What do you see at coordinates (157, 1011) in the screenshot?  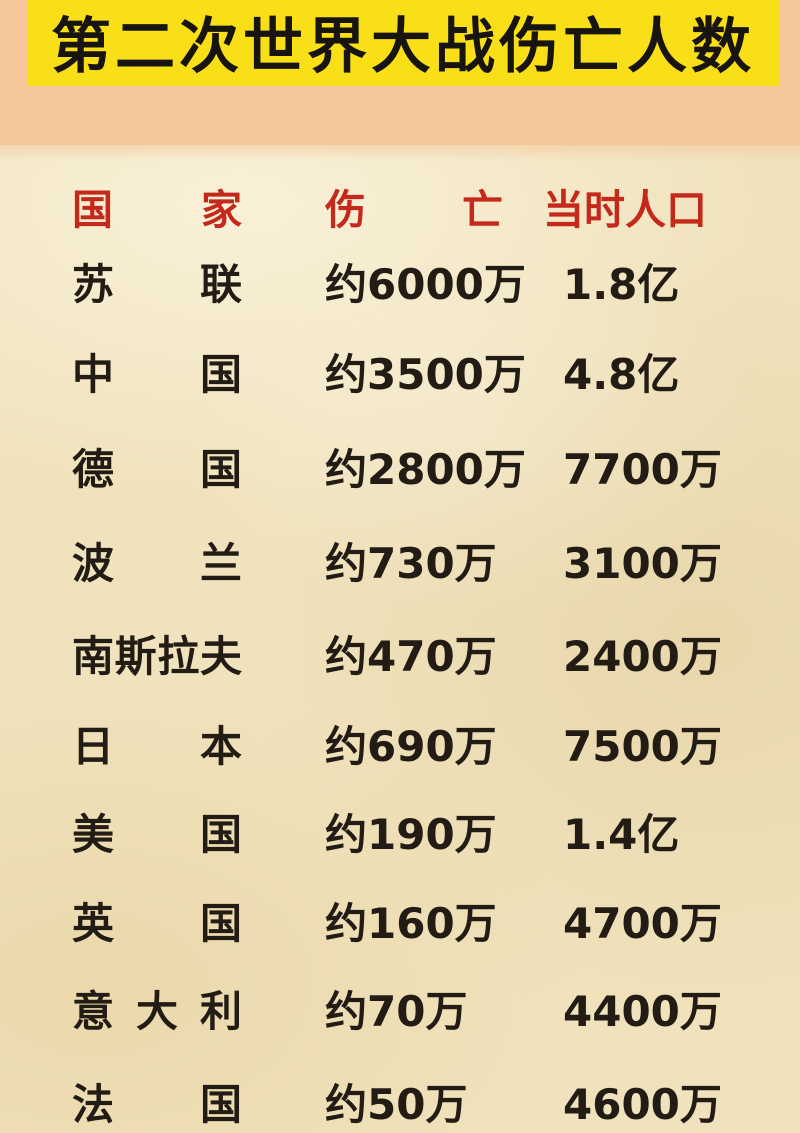 I see `country-cell: 意大利` at bounding box center [157, 1011].